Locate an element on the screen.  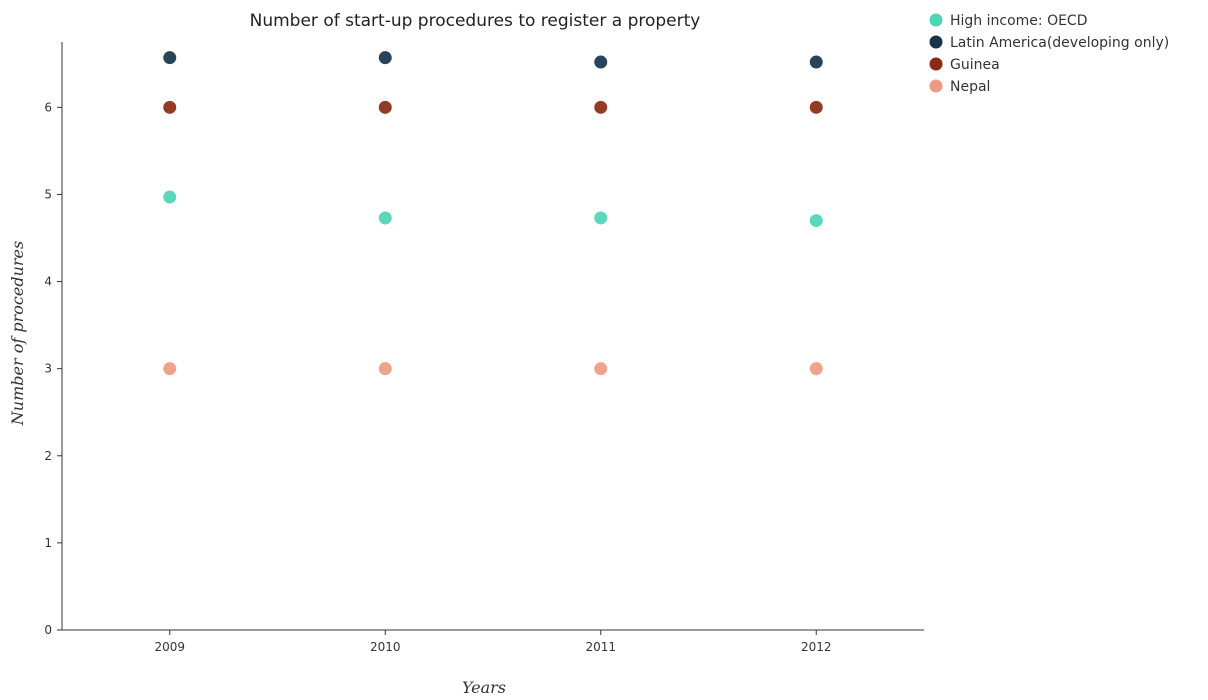
legend-label: Latin America(developing only) is located at coordinates (1059, 43).